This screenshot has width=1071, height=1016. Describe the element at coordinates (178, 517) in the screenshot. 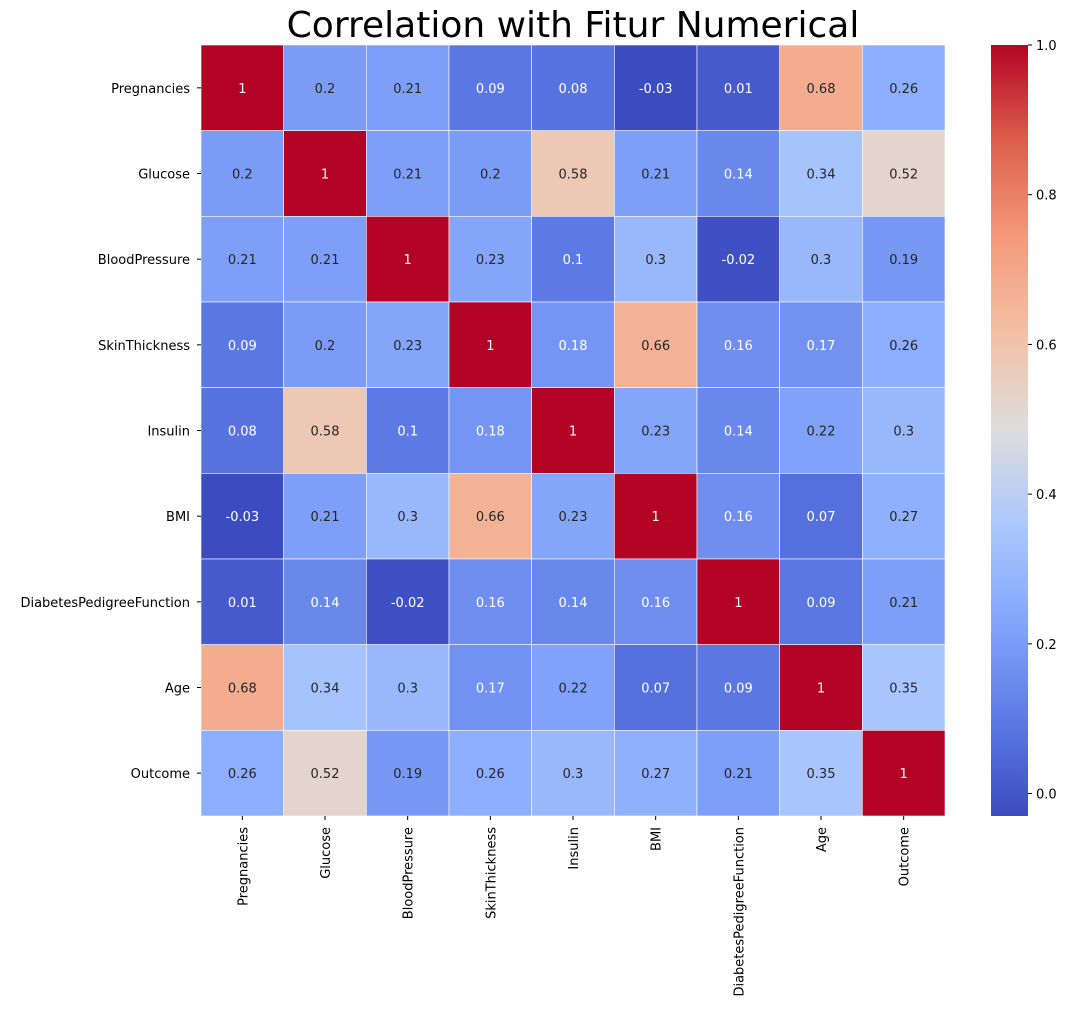

I see `row-label: BMI` at that location.